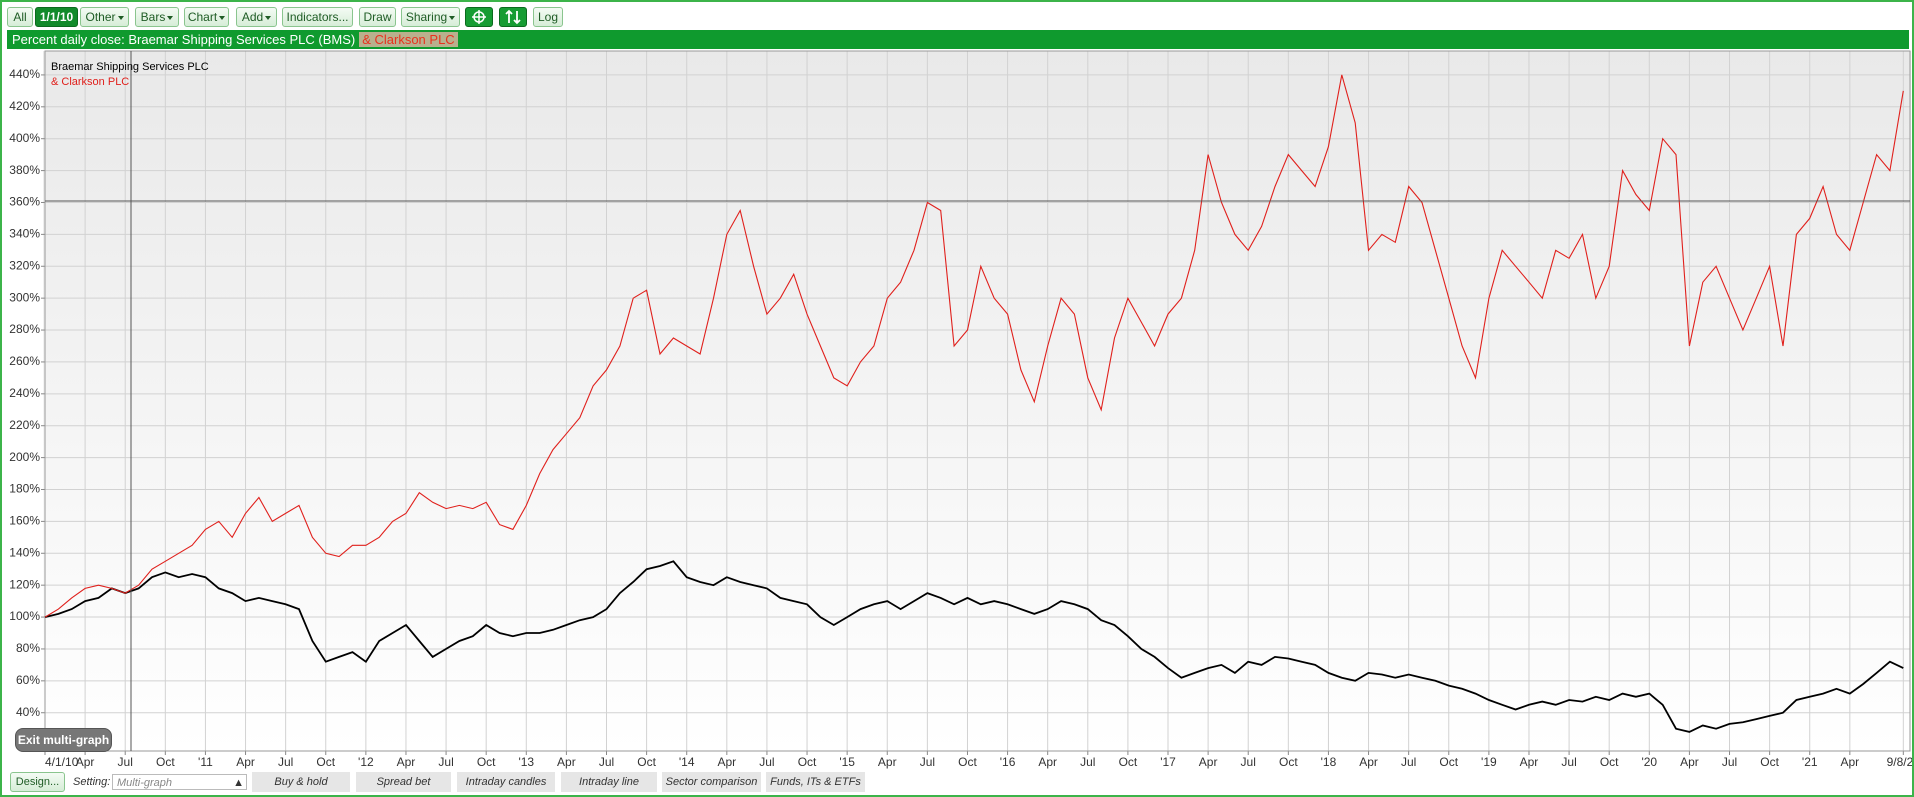  What do you see at coordinates (430, 17) in the screenshot?
I see `toolbar-button: Sharing` at bounding box center [430, 17].